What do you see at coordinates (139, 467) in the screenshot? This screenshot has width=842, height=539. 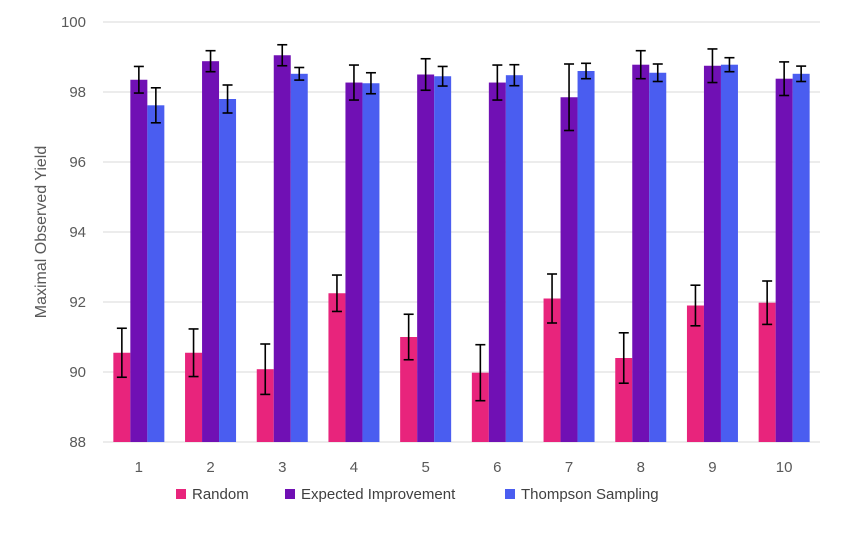 I see `x-tick-label: 1` at bounding box center [139, 467].